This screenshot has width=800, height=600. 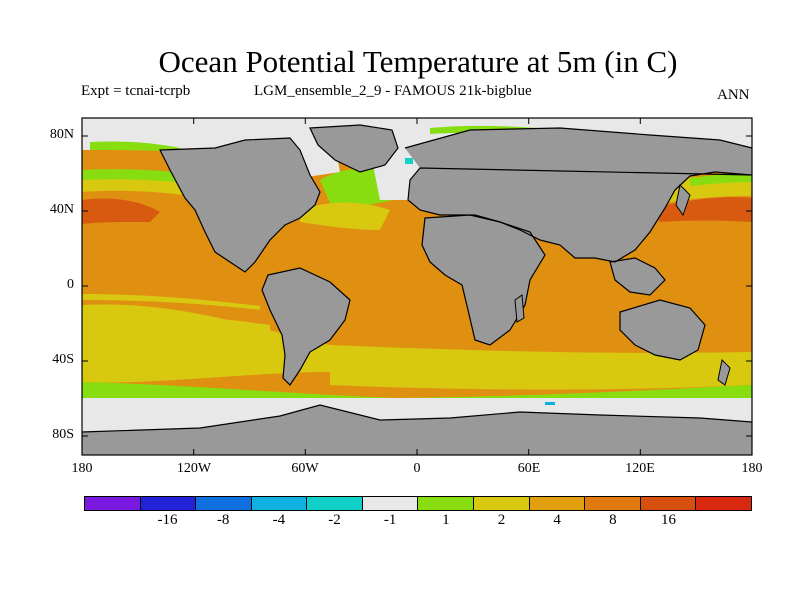 What do you see at coordinates (668, 520) in the screenshot?
I see `colorbar-label: 16` at bounding box center [668, 520].